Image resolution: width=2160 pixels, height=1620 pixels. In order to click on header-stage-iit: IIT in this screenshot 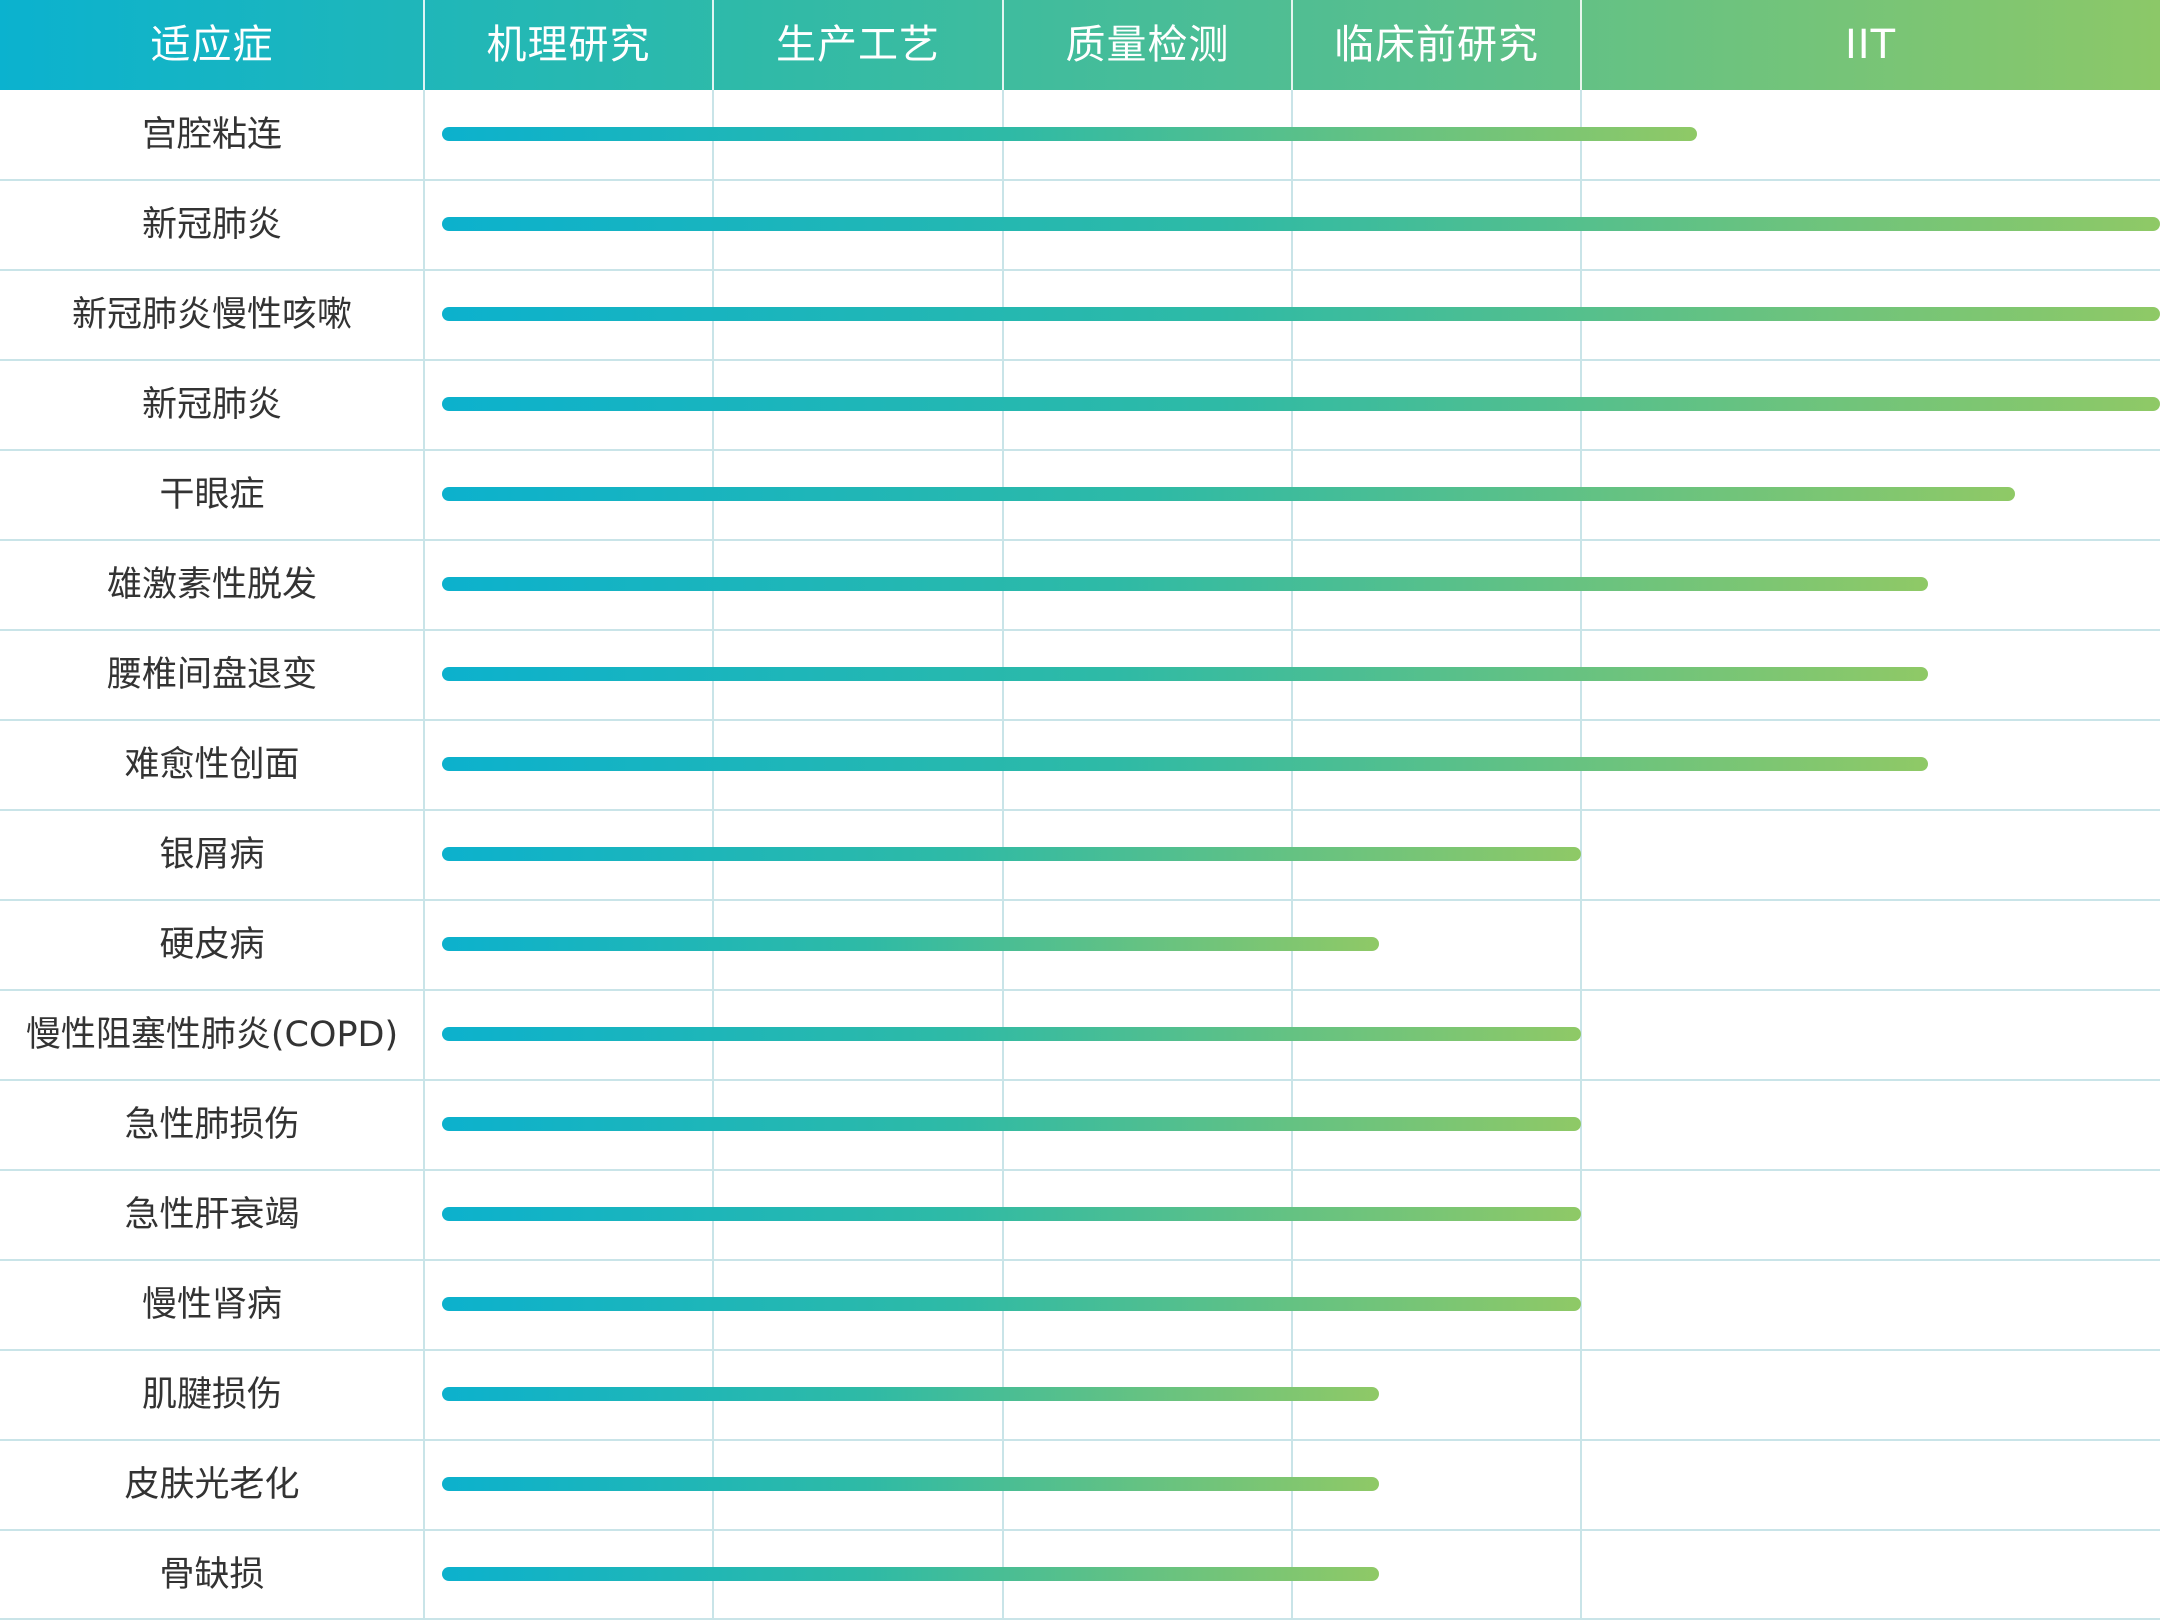, I will do `click(1870, 45)`.